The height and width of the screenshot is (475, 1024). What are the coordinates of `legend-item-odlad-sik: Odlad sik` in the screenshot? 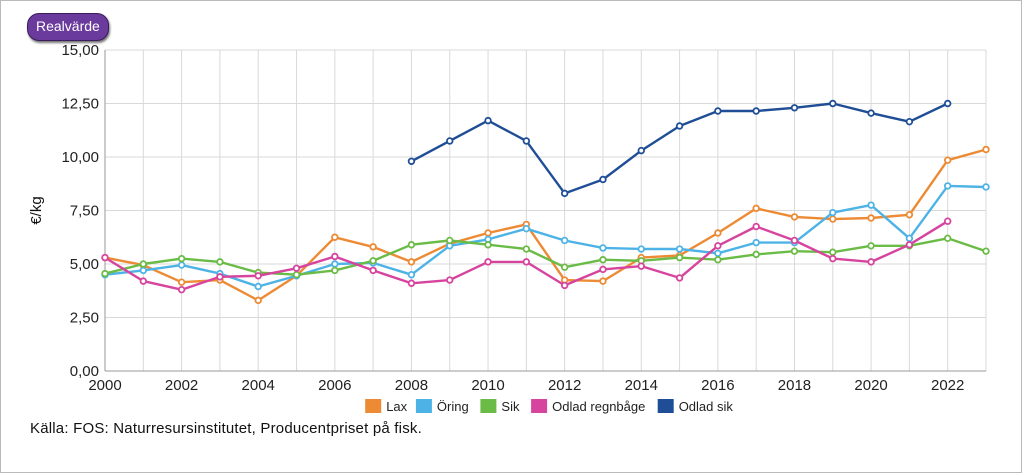 It's located at (695, 406).